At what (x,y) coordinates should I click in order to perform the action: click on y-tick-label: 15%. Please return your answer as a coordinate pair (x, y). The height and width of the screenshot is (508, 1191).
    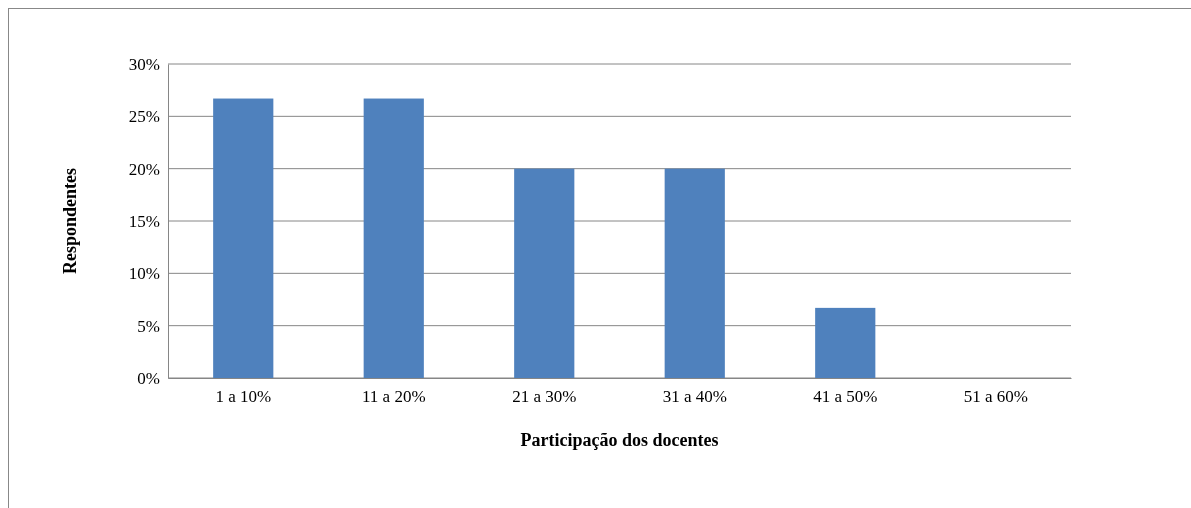
    Looking at the image, I should click on (144, 221).